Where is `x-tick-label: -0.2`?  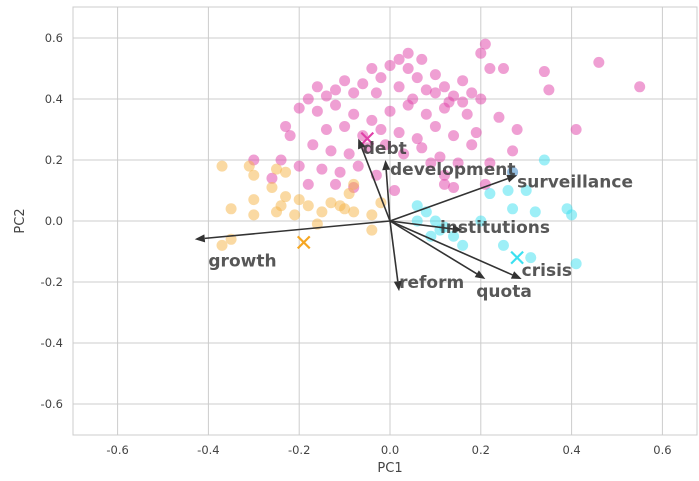
x-tick-label: -0.2 is located at coordinates (299, 450).